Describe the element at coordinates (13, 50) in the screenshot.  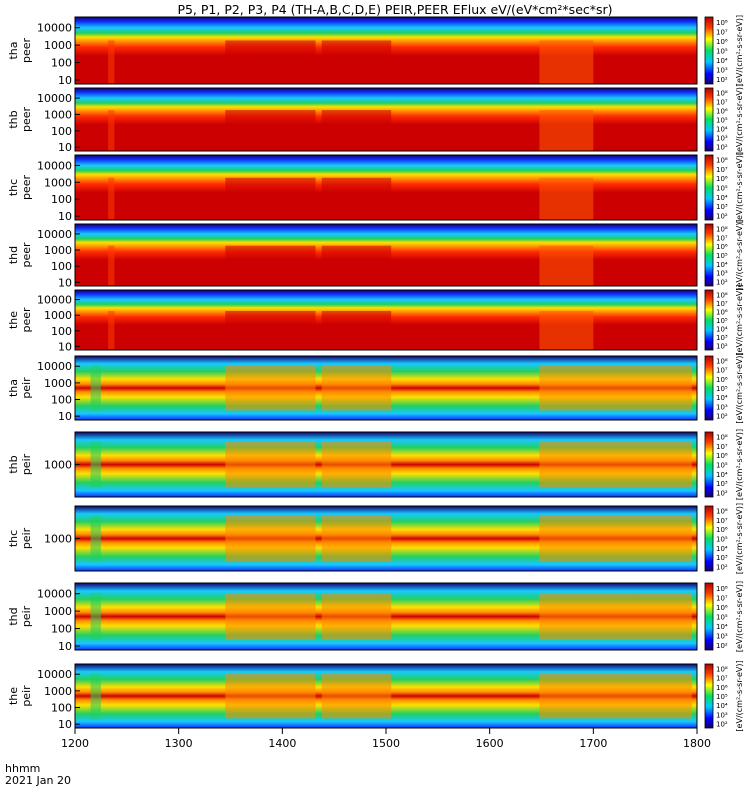
I see `panel-probe-label: tha` at that location.